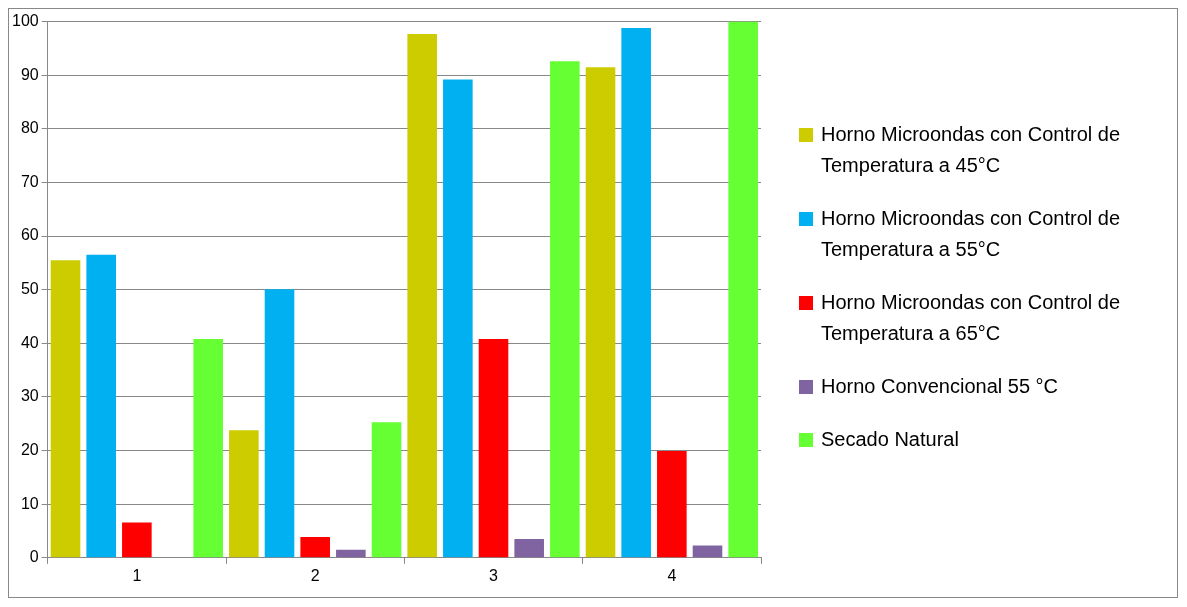 The height and width of the screenshot is (607, 1187). Describe the element at coordinates (29, 396) in the screenshot. I see `y-tick-label: 30` at that location.